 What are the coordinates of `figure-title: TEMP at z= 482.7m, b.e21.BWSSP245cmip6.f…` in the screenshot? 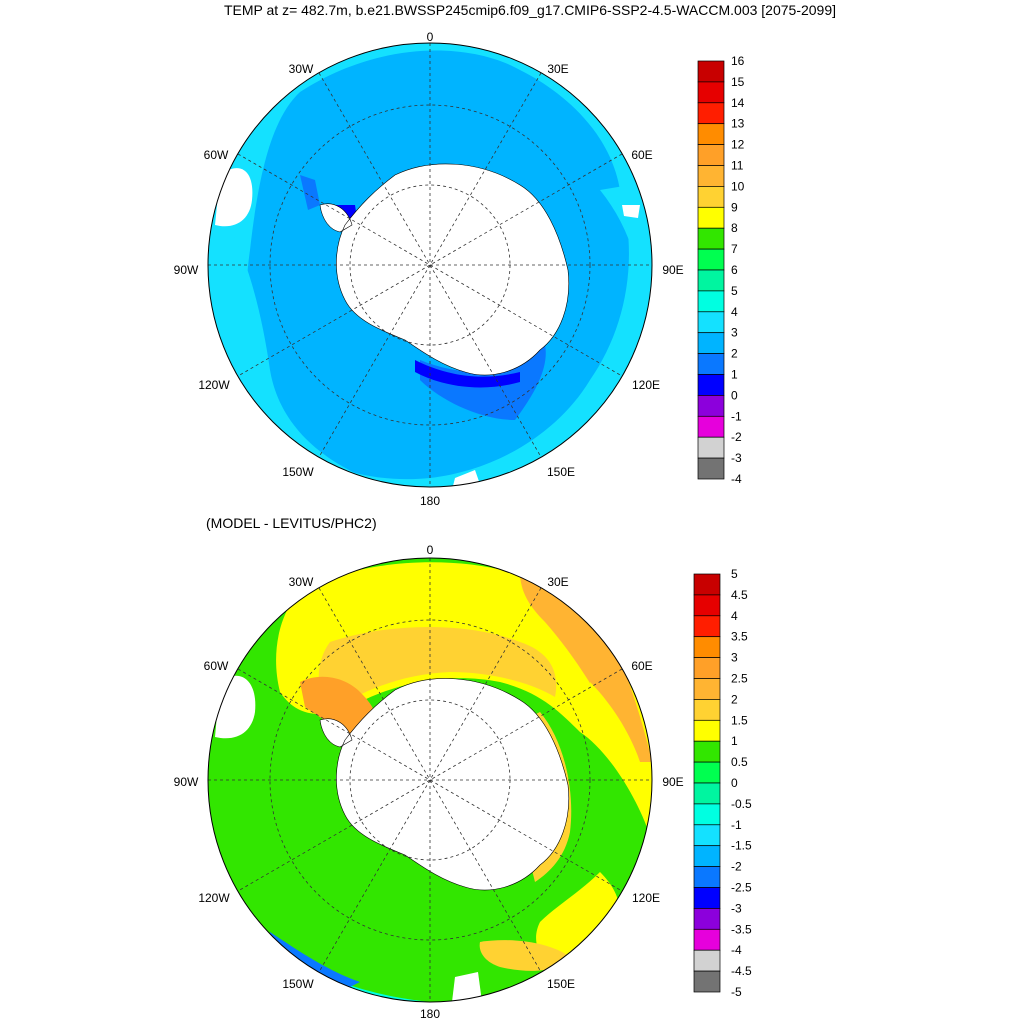 It's located at (530, 10).